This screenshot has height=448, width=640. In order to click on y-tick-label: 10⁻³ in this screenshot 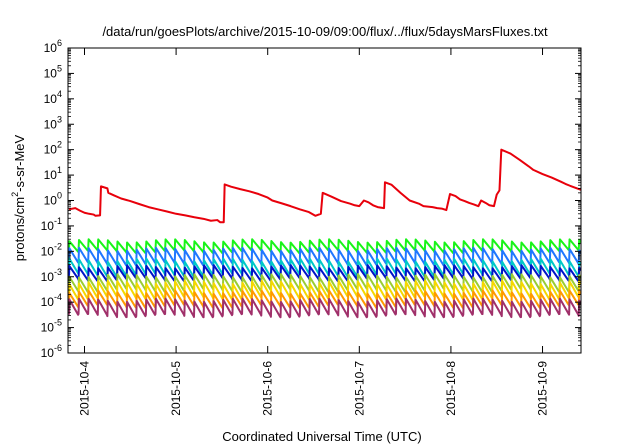, I will do `click(51, 275)`.